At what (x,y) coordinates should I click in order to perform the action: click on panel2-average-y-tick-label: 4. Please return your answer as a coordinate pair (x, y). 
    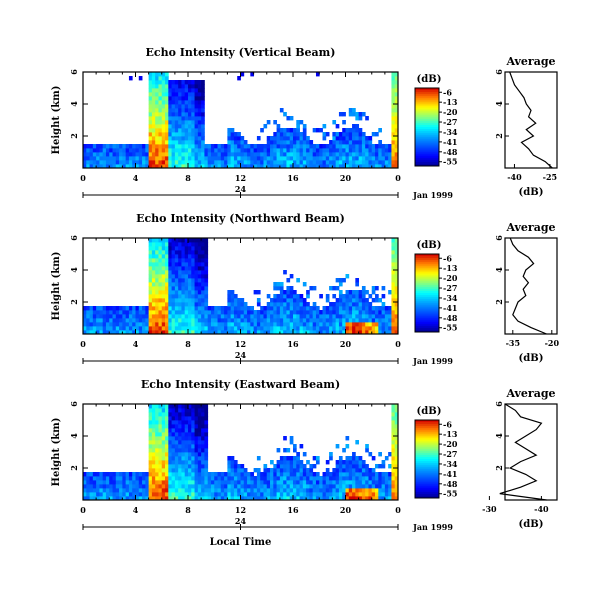
    Looking at the image, I should click on (499, 270).